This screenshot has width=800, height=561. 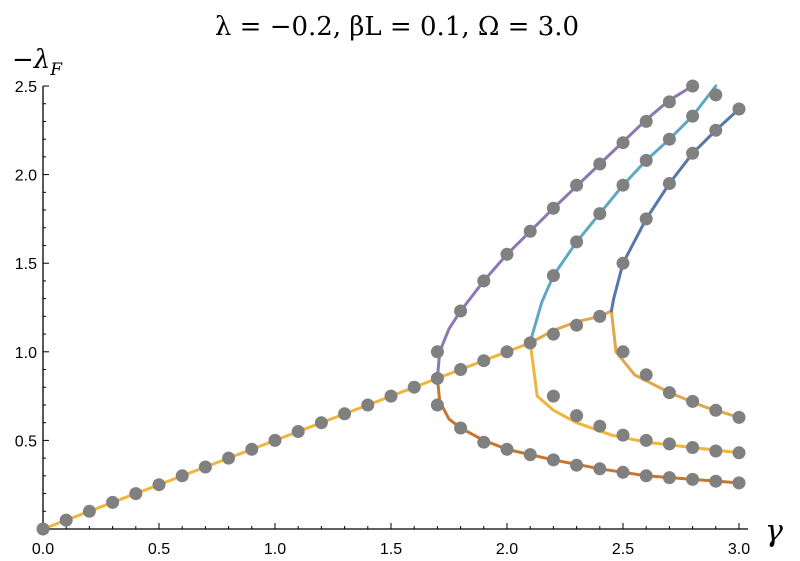 I want to click on y-tick-label: 2.0, so click(x=26, y=176).